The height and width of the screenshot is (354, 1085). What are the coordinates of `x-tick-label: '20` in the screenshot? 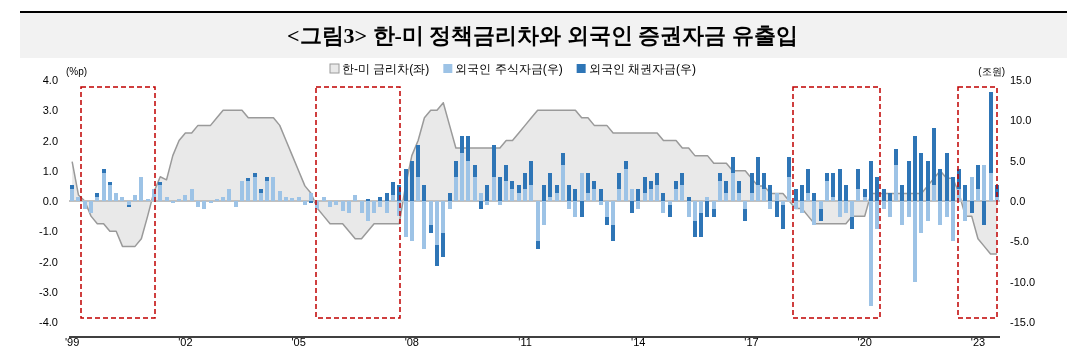 It's located at (864, 342).